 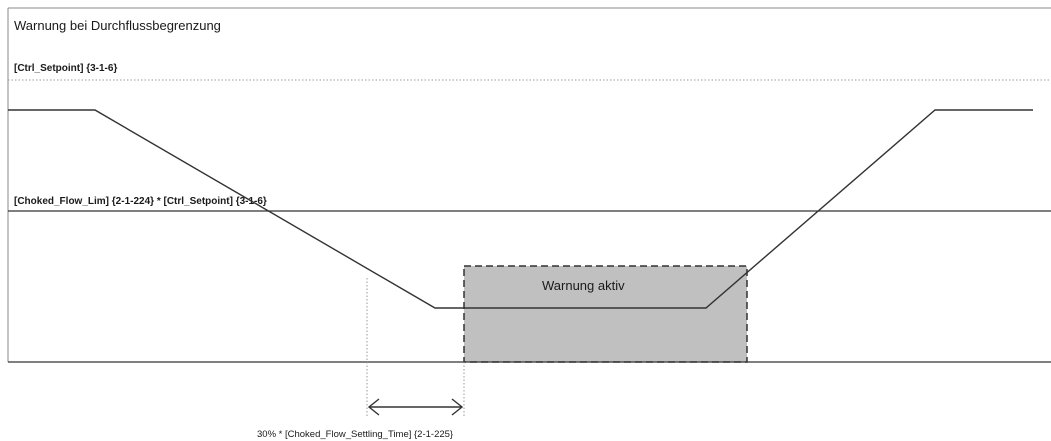 What do you see at coordinates (65, 68) in the screenshot?
I see `setpoint-label: [Ctrl_Setpoint] {3-1-6}` at bounding box center [65, 68].